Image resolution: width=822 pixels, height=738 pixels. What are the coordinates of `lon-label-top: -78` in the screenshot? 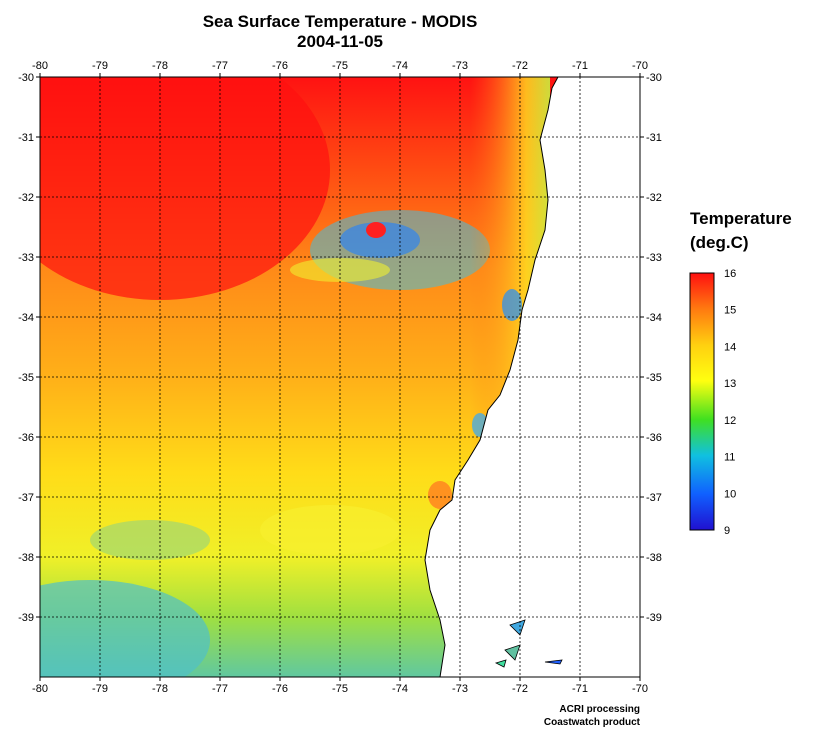 It's located at (160, 66).